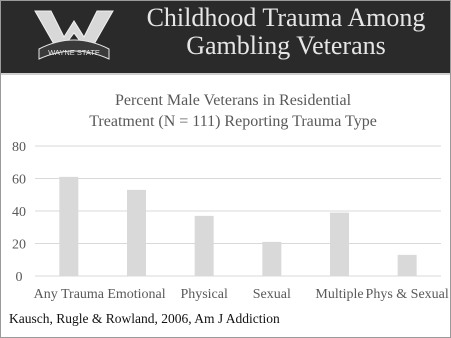 The width and height of the screenshot is (451, 338). I want to click on x-tick-label: Any Trauma, so click(69, 294).